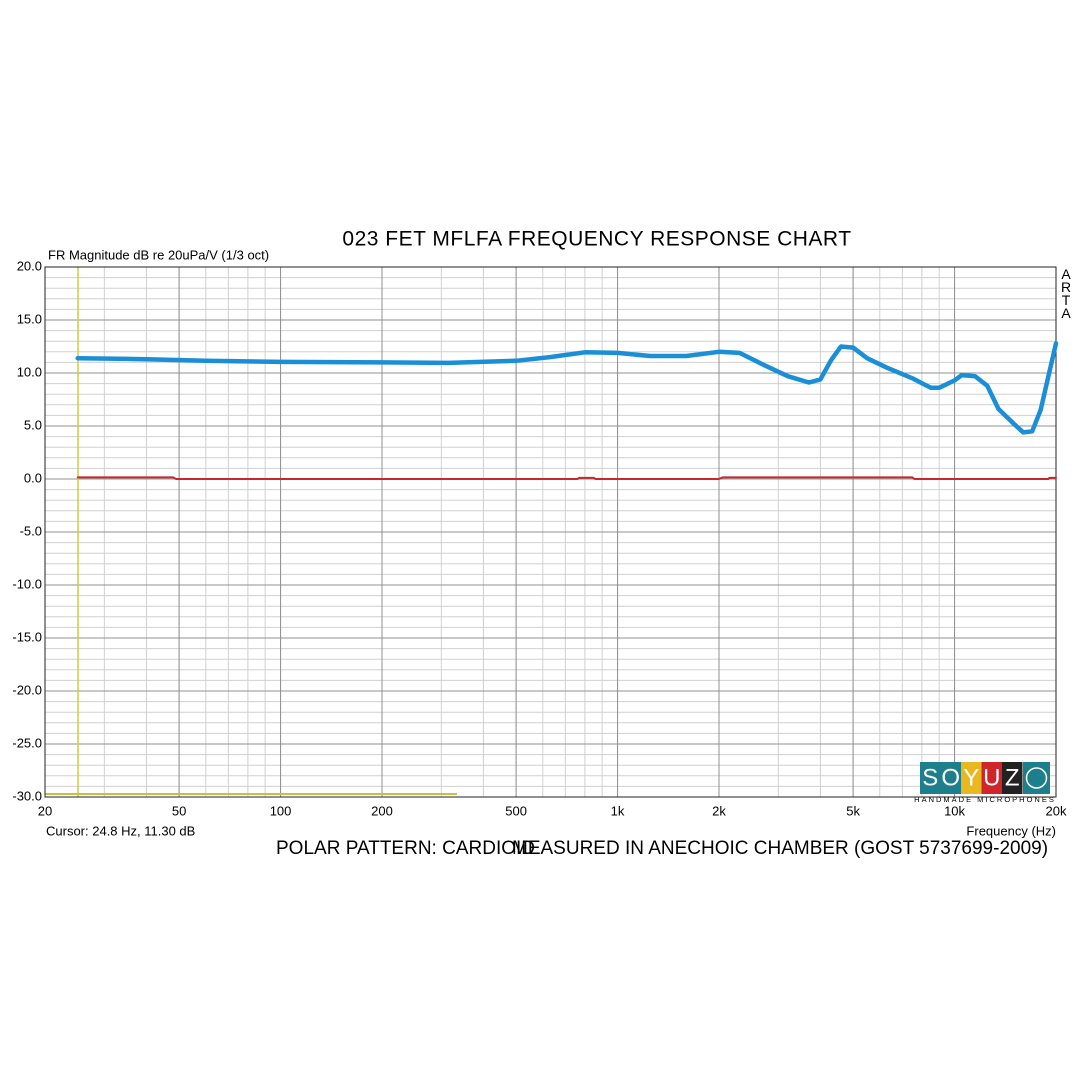  What do you see at coordinates (27, 636) in the screenshot?
I see `y-tick-label: -15.0` at bounding box center [27, 636].